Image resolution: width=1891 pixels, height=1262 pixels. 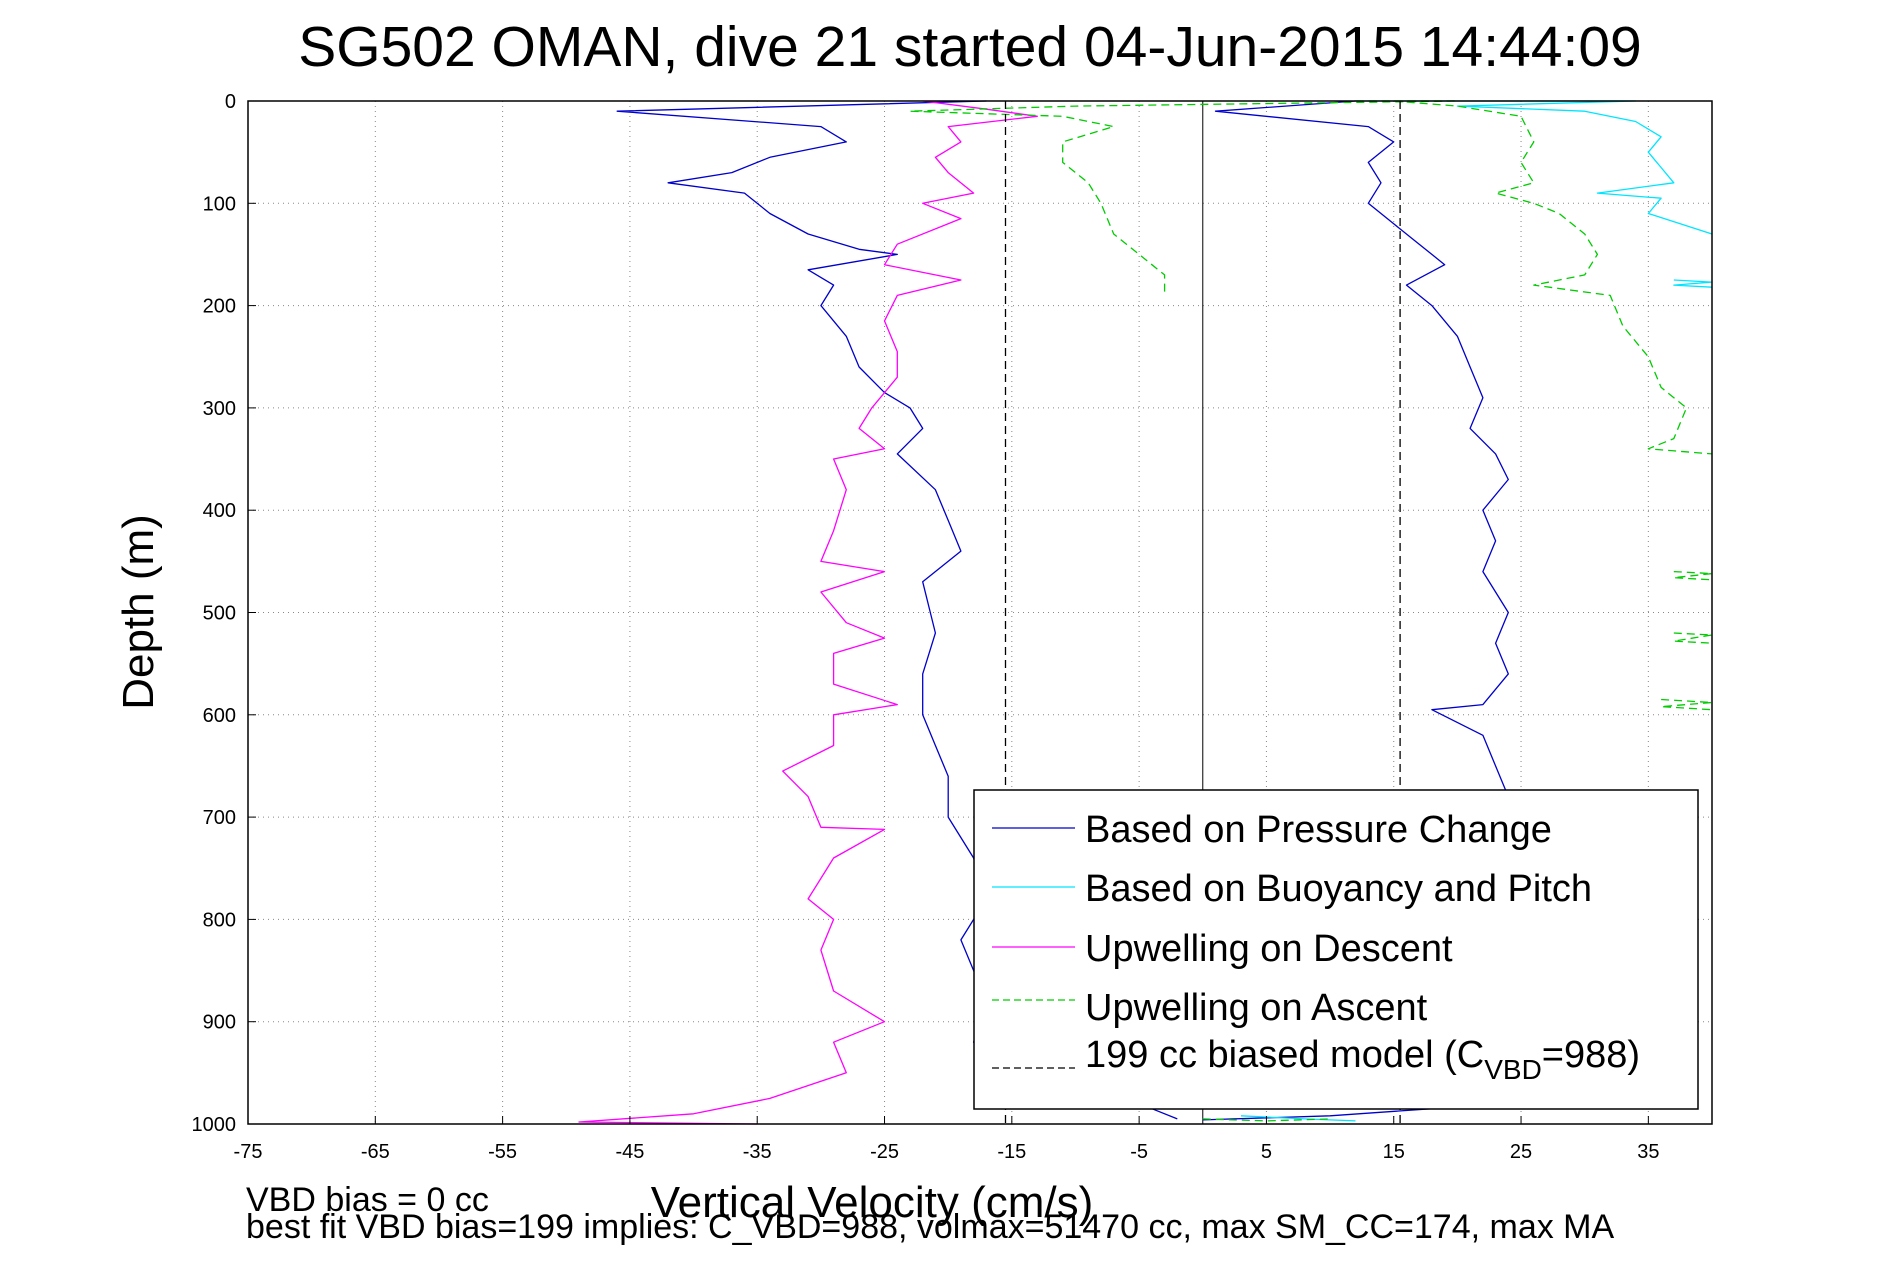 What do you see at coordinates (1266, 1152) in the screenshot?
I see `x-tick-label: 5` at bounding box center [1266, 1152].